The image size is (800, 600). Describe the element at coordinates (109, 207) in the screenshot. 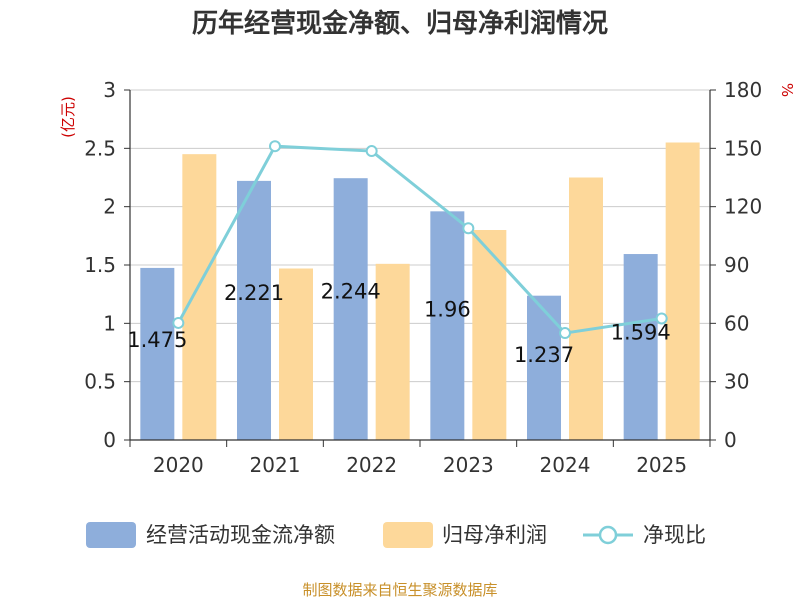

I see `left-tick-label: 2` at that location.